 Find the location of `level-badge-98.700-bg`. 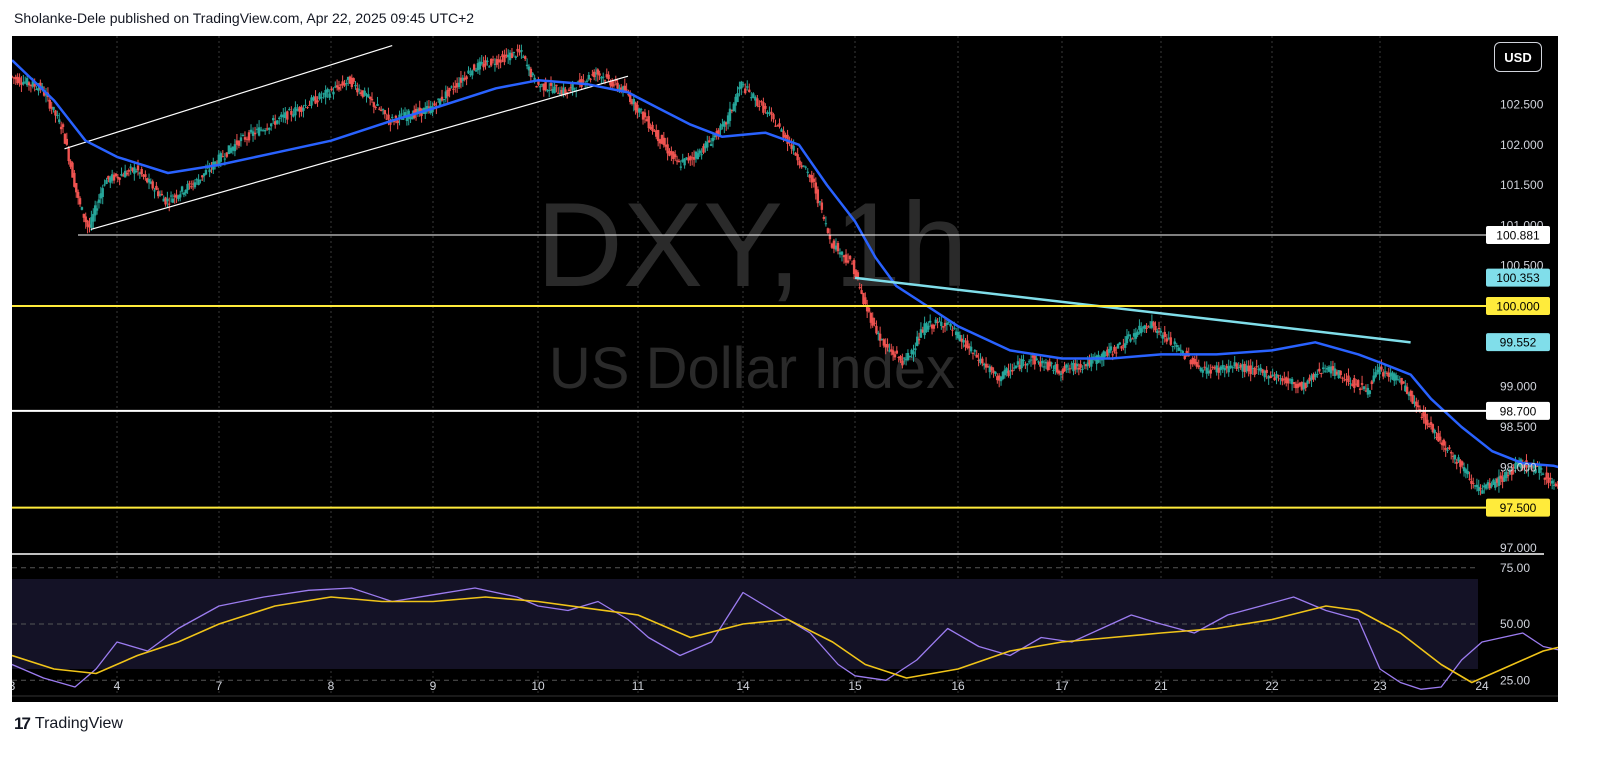

level-badge-98.700-bg is located at coordinates (1518, 410).